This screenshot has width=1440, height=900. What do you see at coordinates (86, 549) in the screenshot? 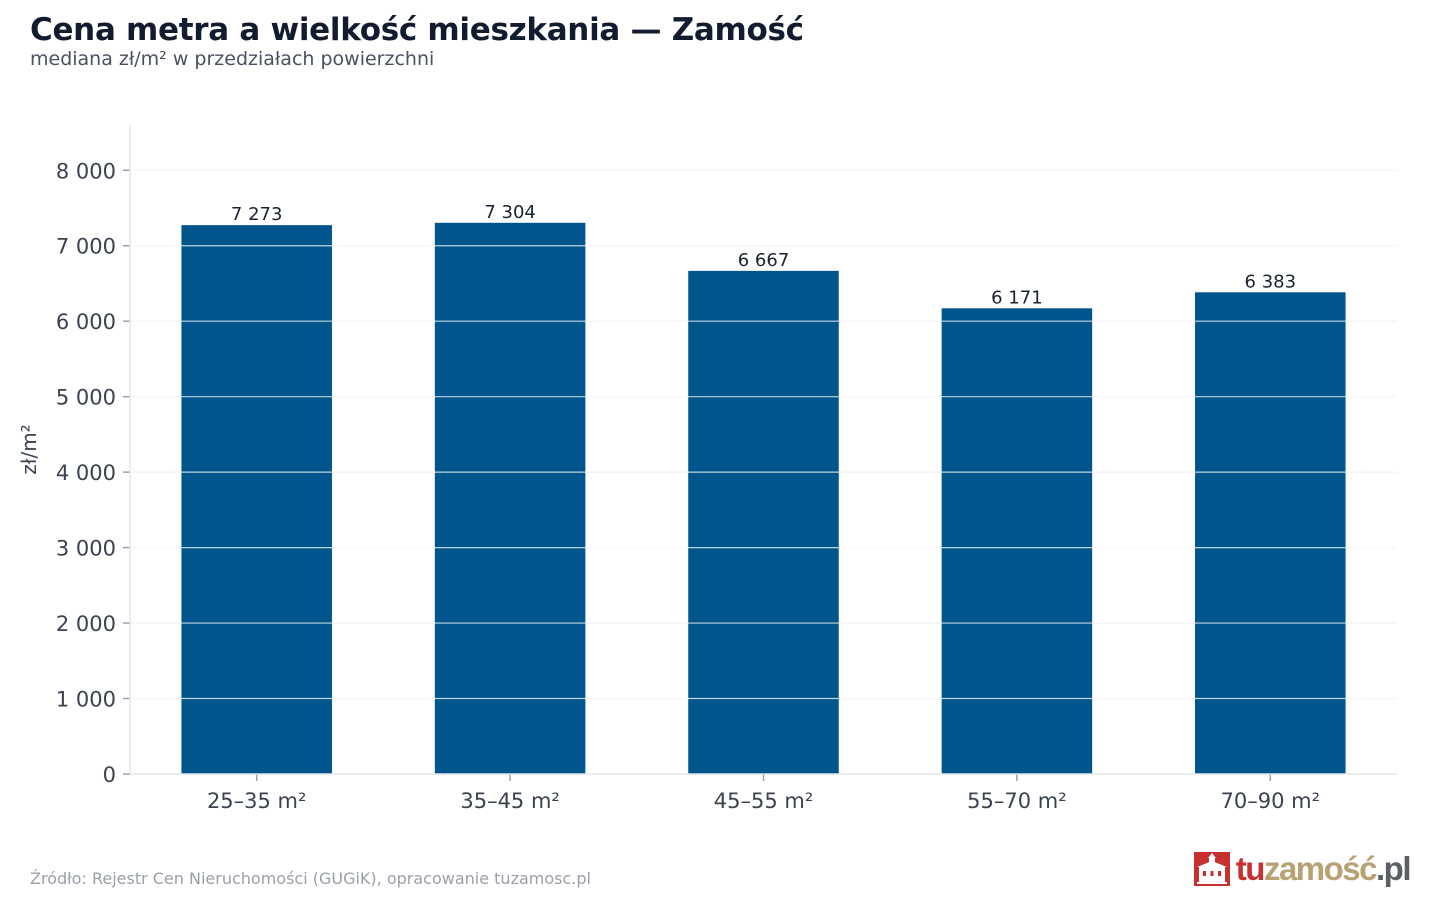
I see `y-tick-label: 3 000` at bounding box center [86, 549].